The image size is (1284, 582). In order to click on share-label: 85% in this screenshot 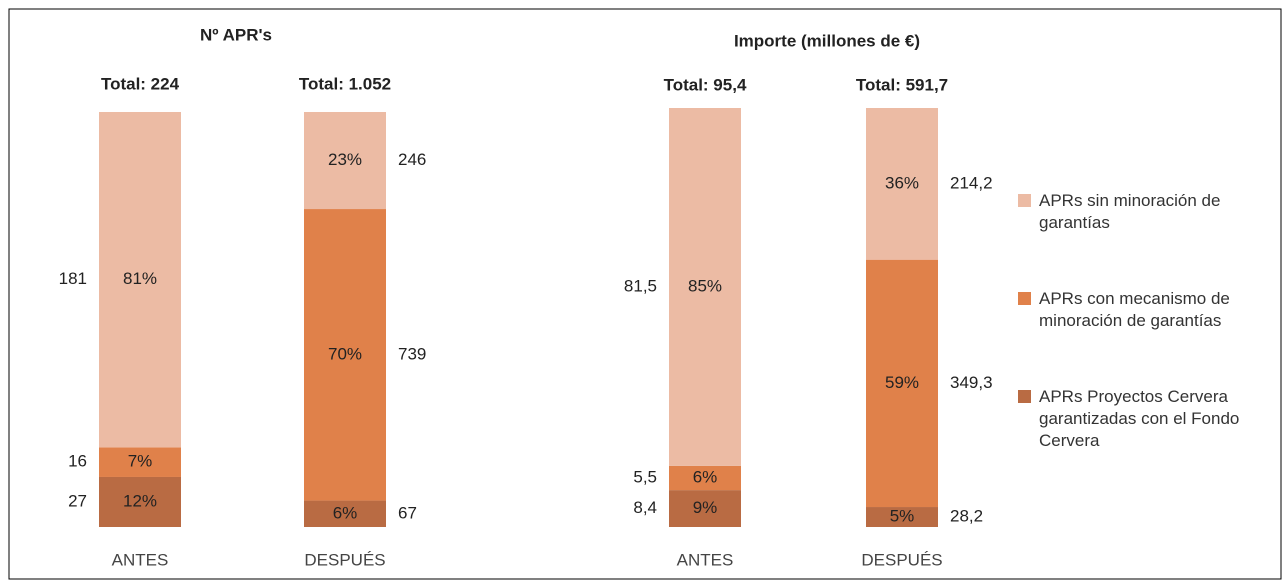, I will do `click(705, 285)`.